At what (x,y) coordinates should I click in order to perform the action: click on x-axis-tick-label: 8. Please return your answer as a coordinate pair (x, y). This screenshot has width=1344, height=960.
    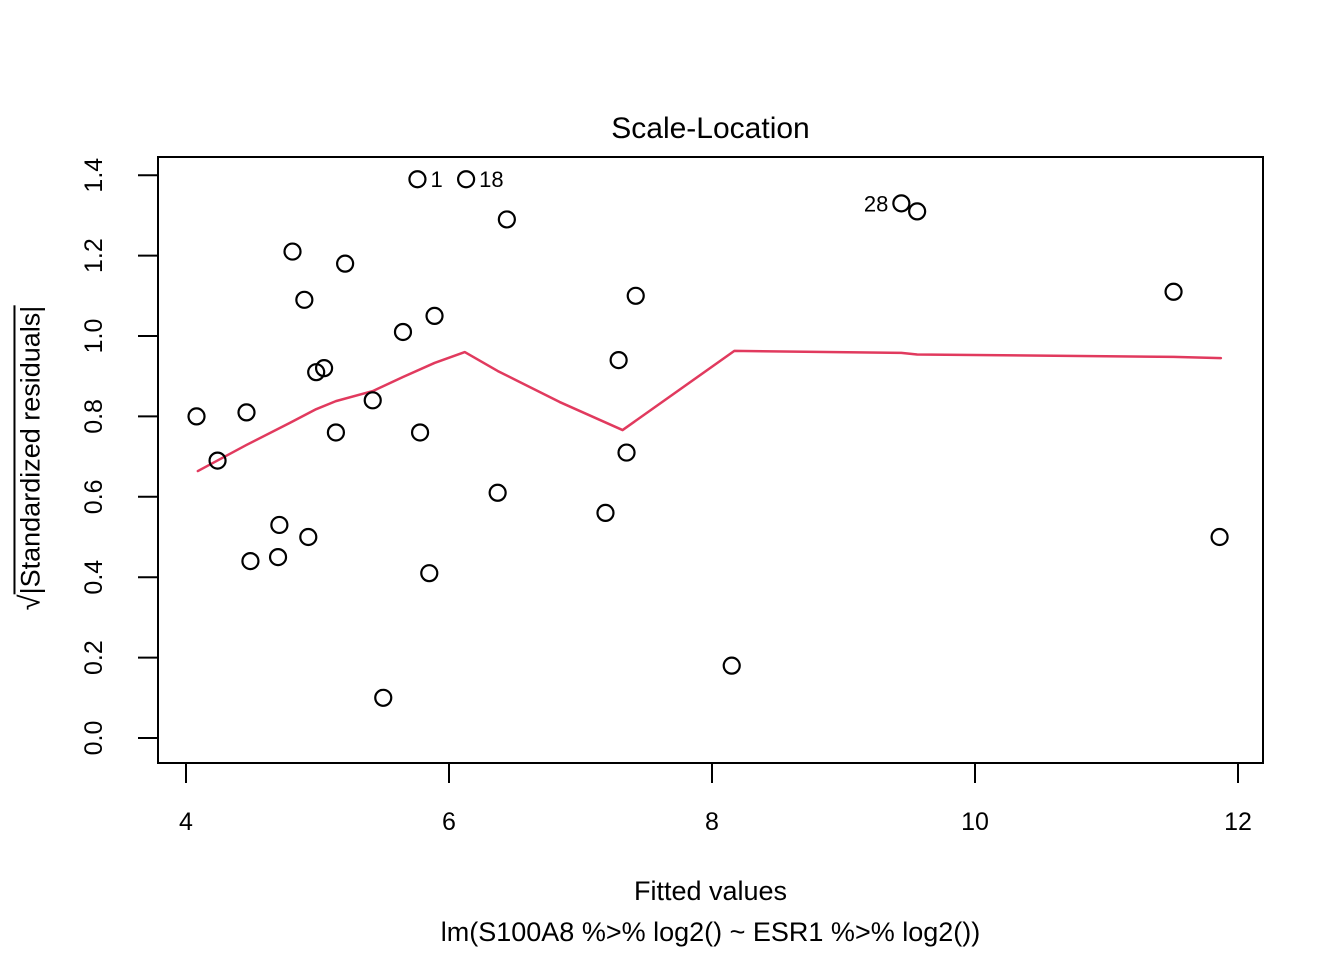
    Looking at the image, I should click on (712, 822).